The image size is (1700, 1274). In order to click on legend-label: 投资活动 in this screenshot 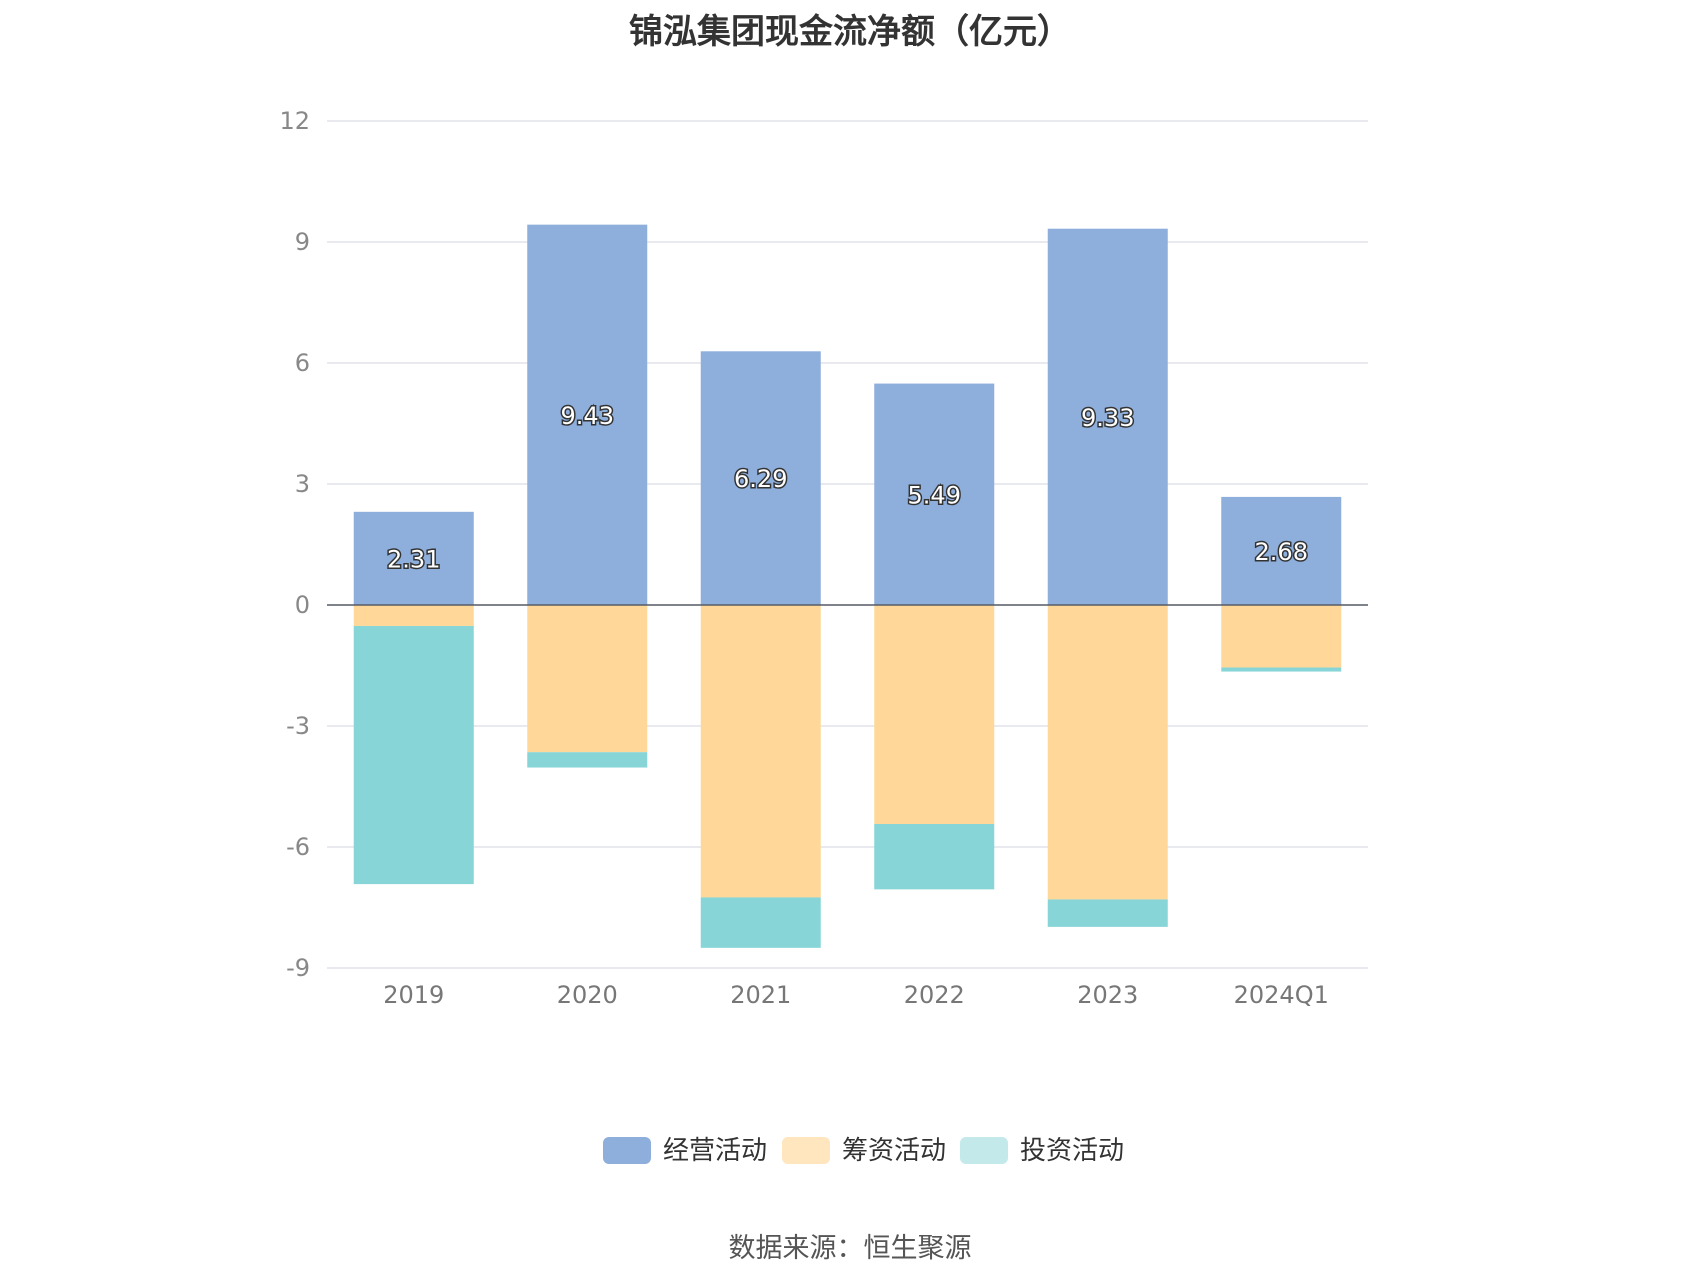, I will do `click(1072, 1151)`.